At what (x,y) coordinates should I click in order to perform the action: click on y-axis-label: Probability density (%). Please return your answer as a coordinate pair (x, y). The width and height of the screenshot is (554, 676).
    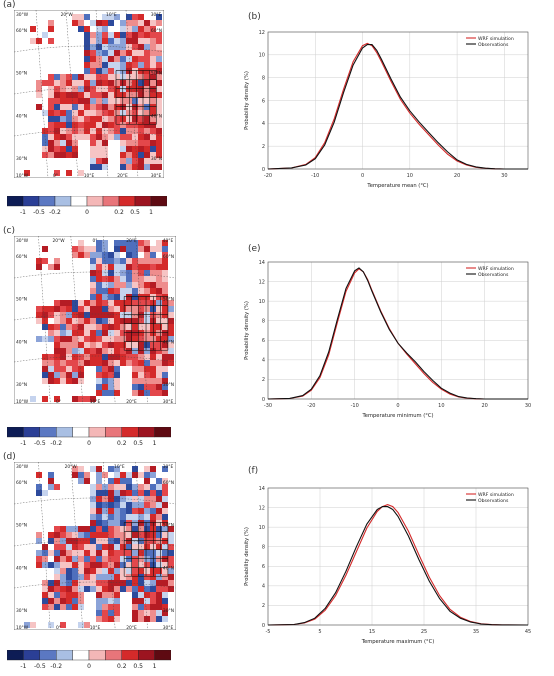
    Looking at the image, I should click on (247, 100).